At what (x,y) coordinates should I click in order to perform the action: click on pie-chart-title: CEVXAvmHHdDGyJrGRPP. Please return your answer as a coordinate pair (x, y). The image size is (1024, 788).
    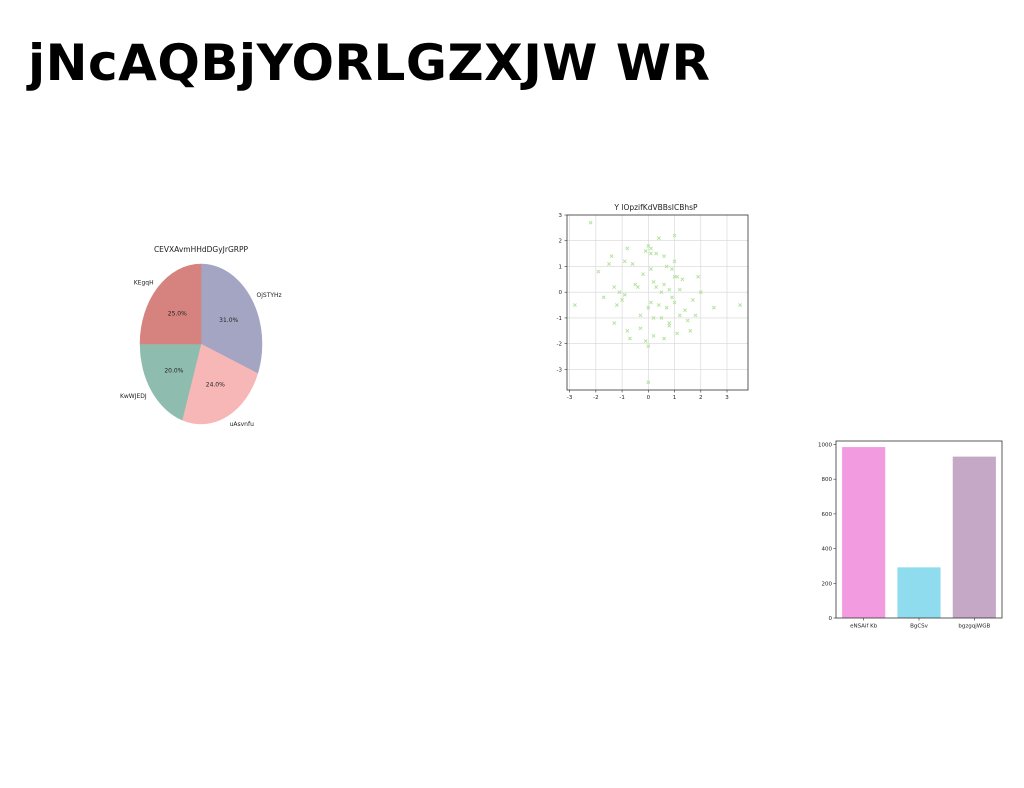
    Looking at the image, I should click on (201, 249).